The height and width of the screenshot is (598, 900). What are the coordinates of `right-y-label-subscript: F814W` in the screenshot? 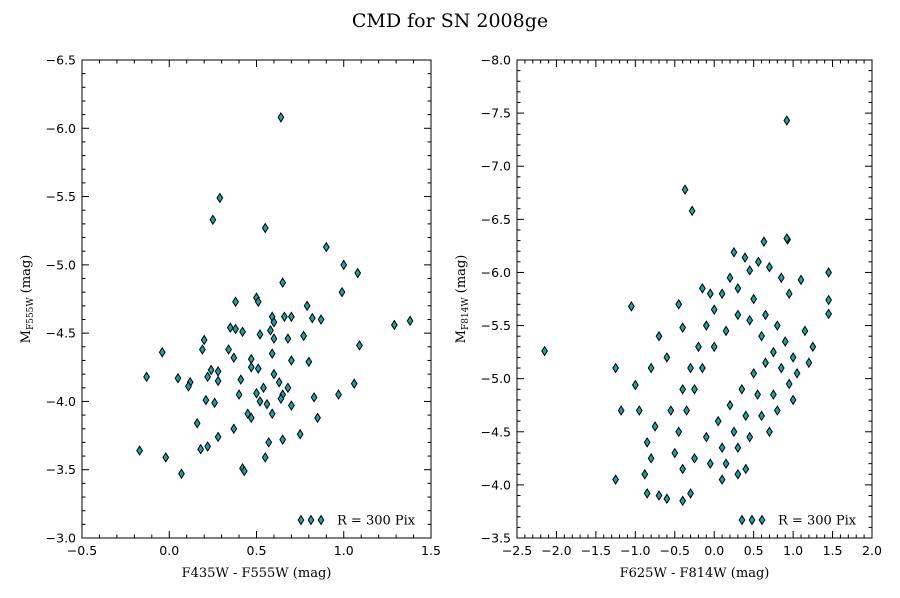 It's located at (466, 313).